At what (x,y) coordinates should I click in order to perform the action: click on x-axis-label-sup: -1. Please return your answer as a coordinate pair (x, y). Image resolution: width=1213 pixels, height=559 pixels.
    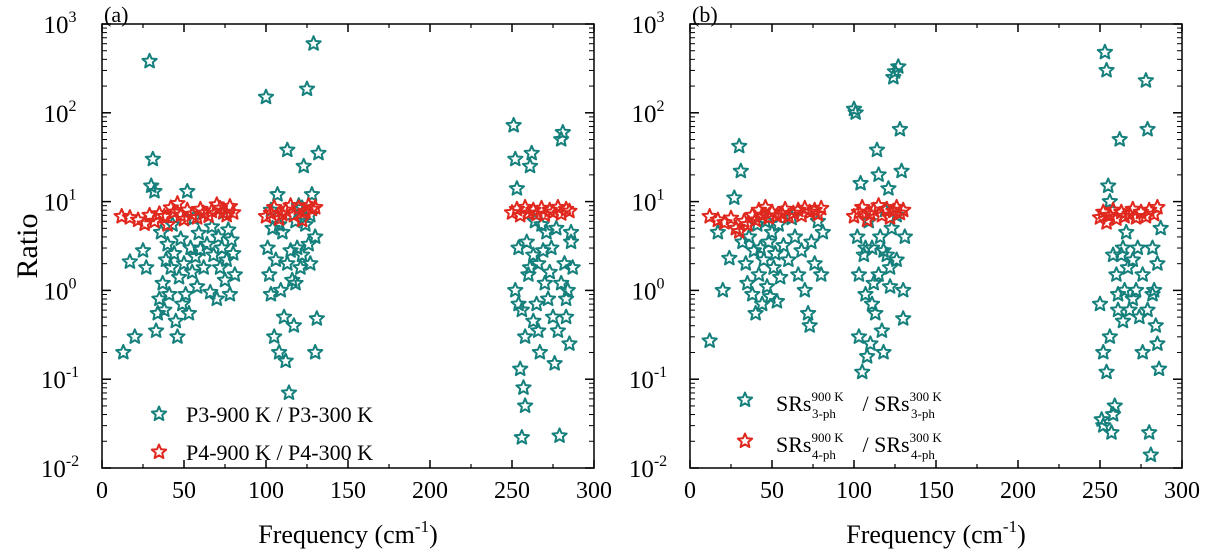
    Looking at the image, I should click on (422, 526).